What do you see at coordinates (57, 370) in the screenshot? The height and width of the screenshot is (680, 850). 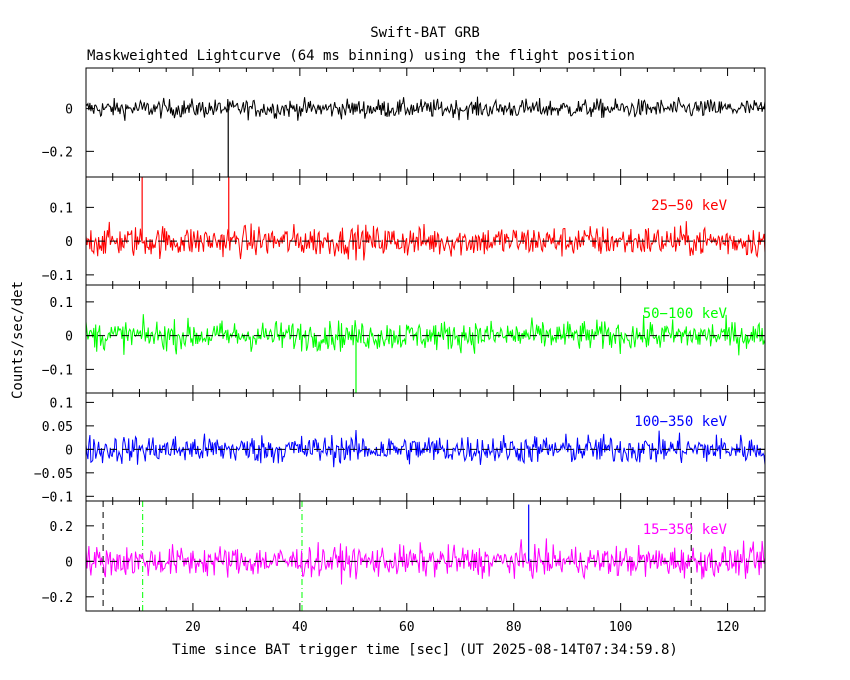 I see `y-tick-label-3-3: −0.1` at bounding box center [57, 370].